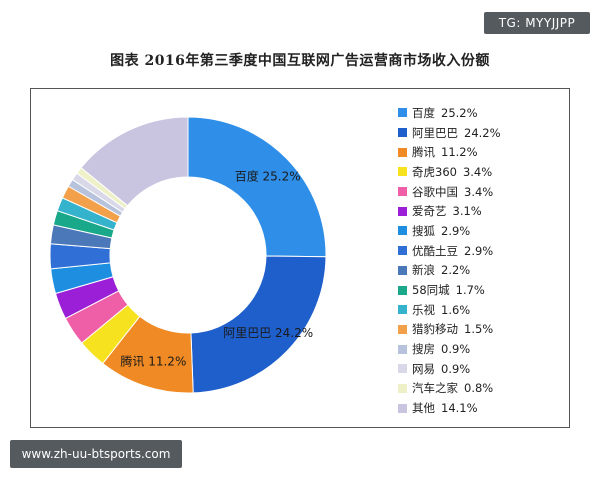 The height and width of the screenshot is (480, 600). What do you see at coordinates (537, 23) in the screenshot?
I see `watermark-top: TG: MYYJJPP` at bounding box center [537, 23].